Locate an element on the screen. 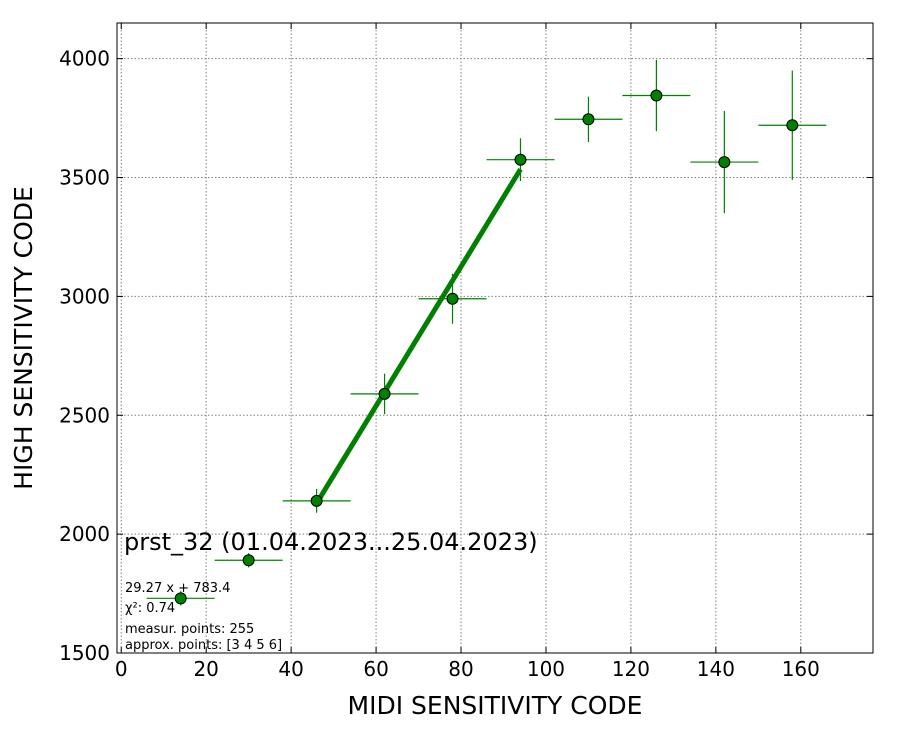 The width and height of the screenshot is (900, 750). annotation-approx-points: approx. points: [3 4 5 6] is located at coordinates (203, 645).